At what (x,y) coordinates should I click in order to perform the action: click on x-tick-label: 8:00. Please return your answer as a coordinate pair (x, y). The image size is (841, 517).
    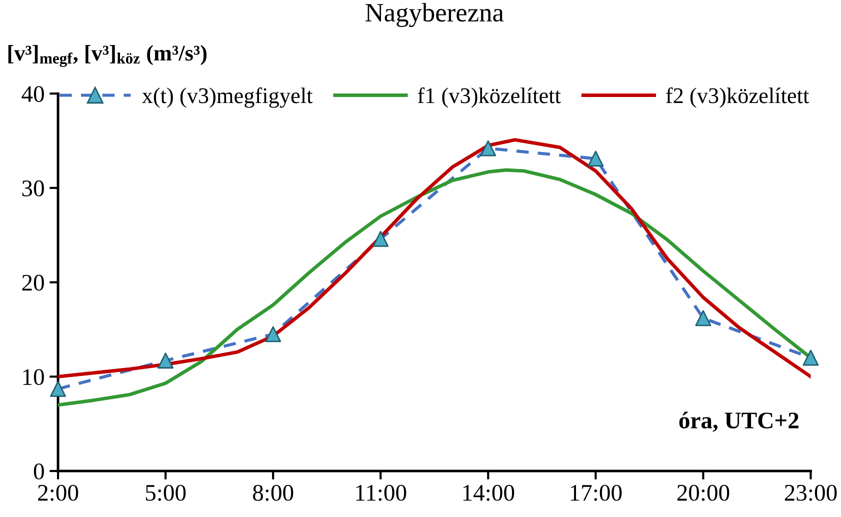
    Looking at the image, I should click on (273, 492).